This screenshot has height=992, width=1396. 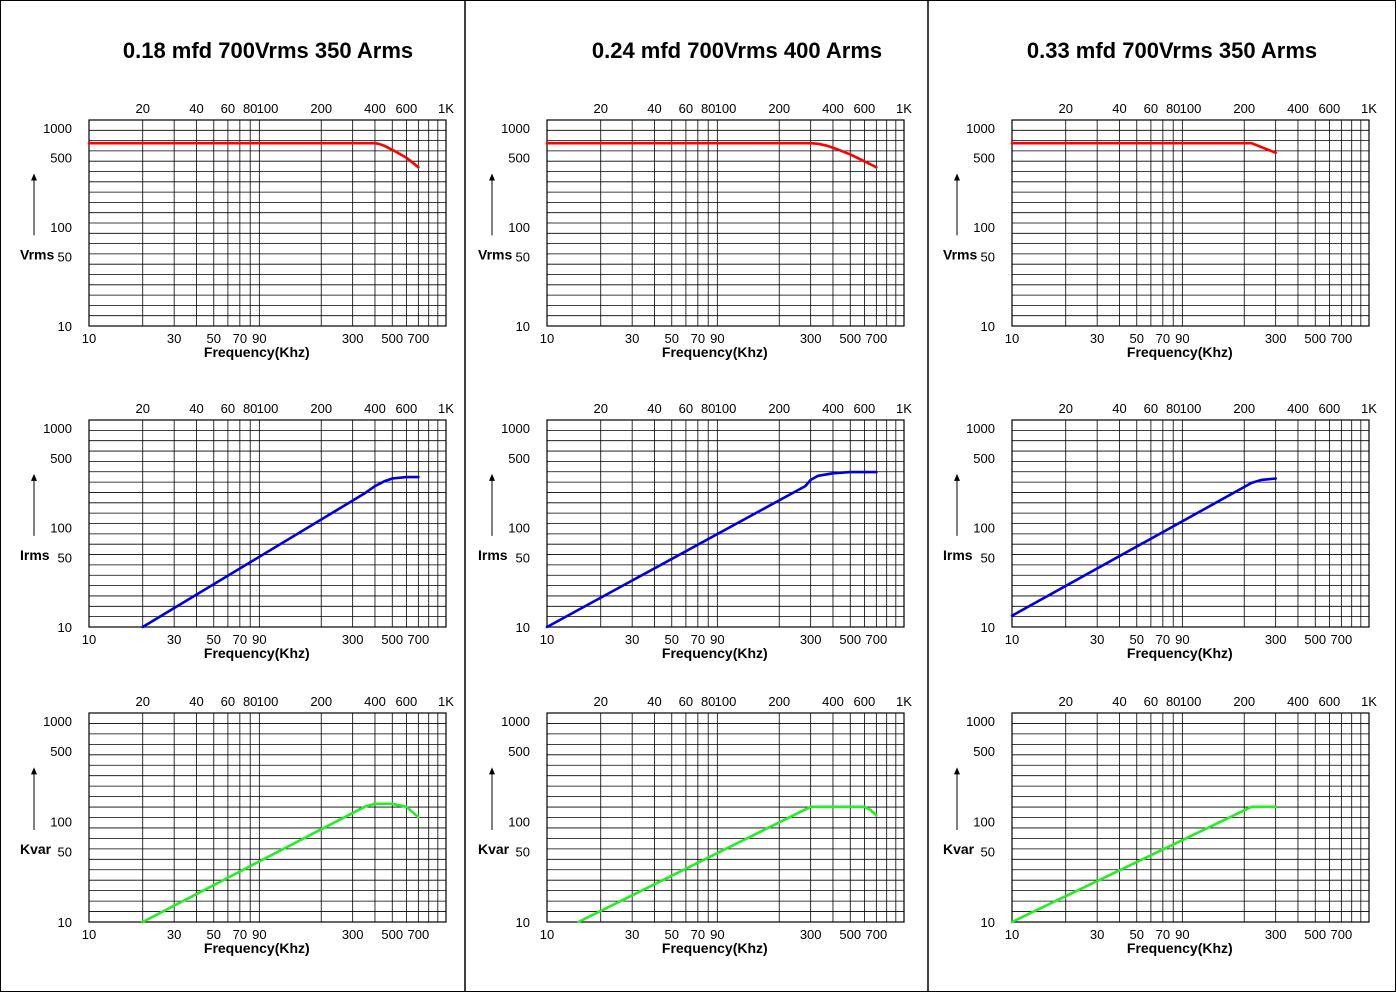 I want to click on y-axis-label: Kvar, so click(x=36, y=849).